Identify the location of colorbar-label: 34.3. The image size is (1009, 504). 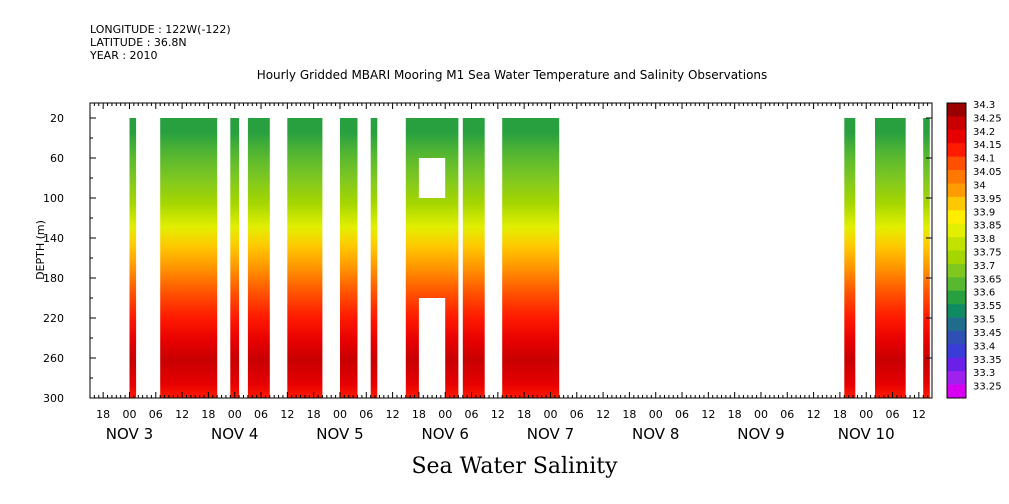
(984, 105).